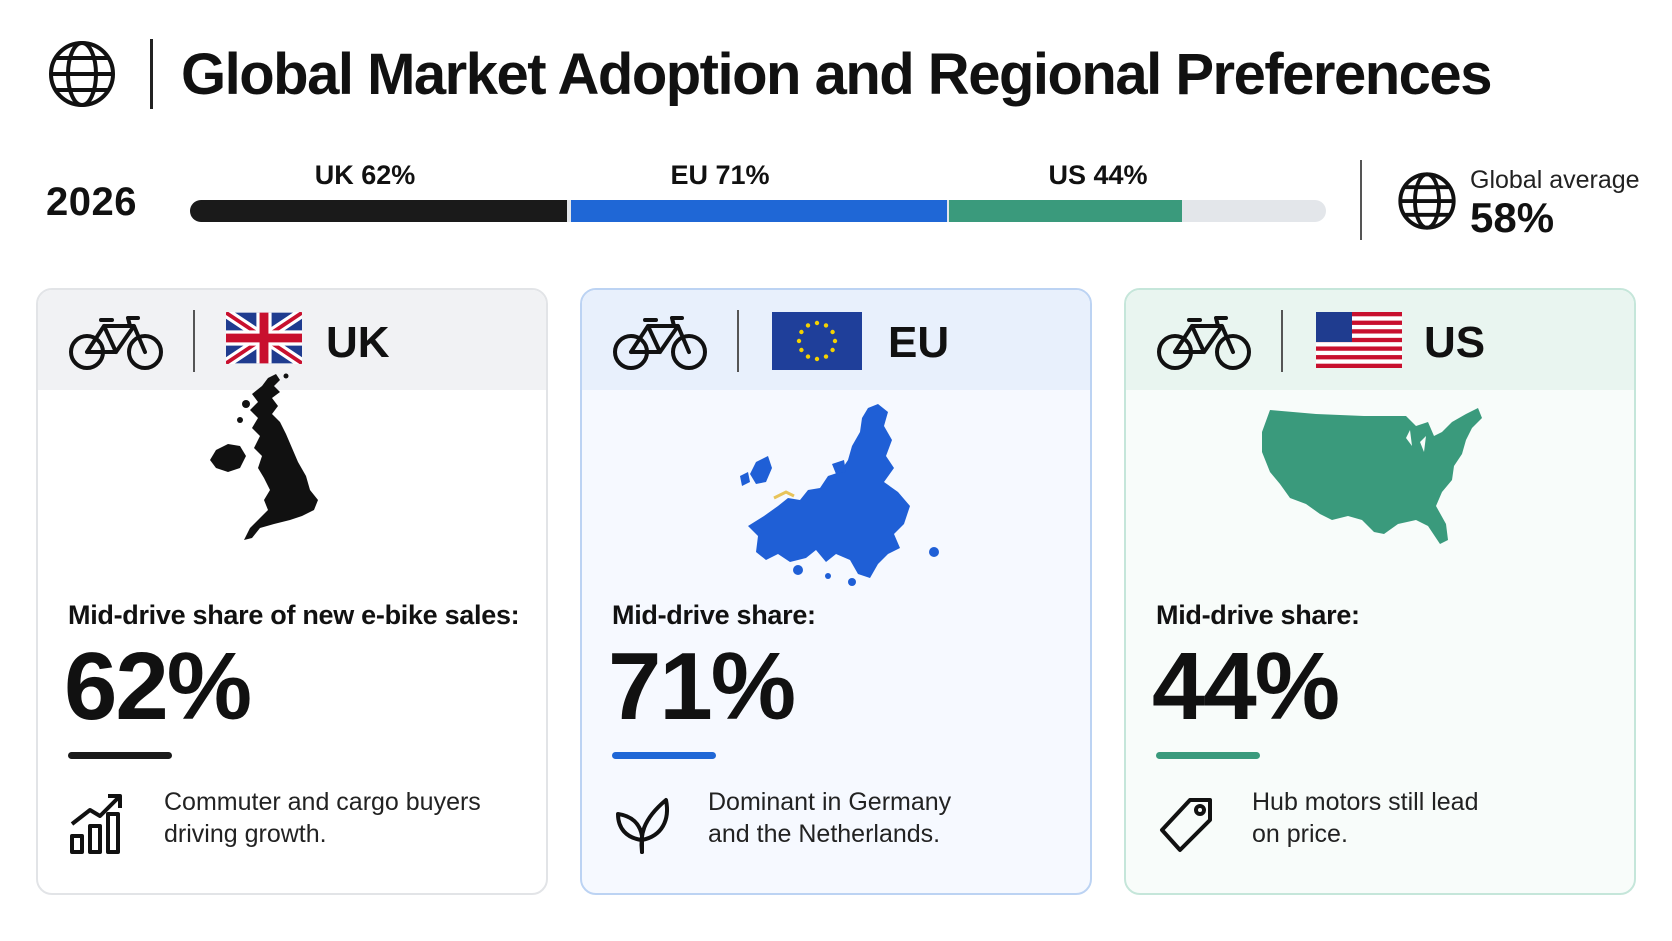 Image resolution: width=1672 pixels, height=941 pixels. What do you see at coordinates (824, 834) in the screenshot?
I see `note-line: and the Netherlands.` at bounding box center [824, 834].